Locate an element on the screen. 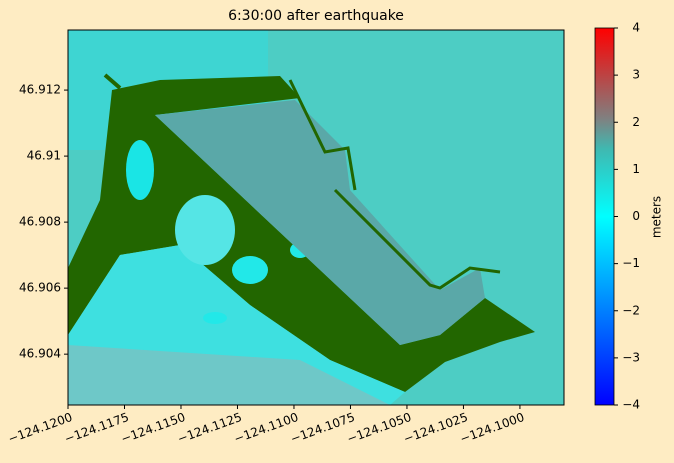  colorbar-tick-label: −1 is located at coordinates (631, 263).